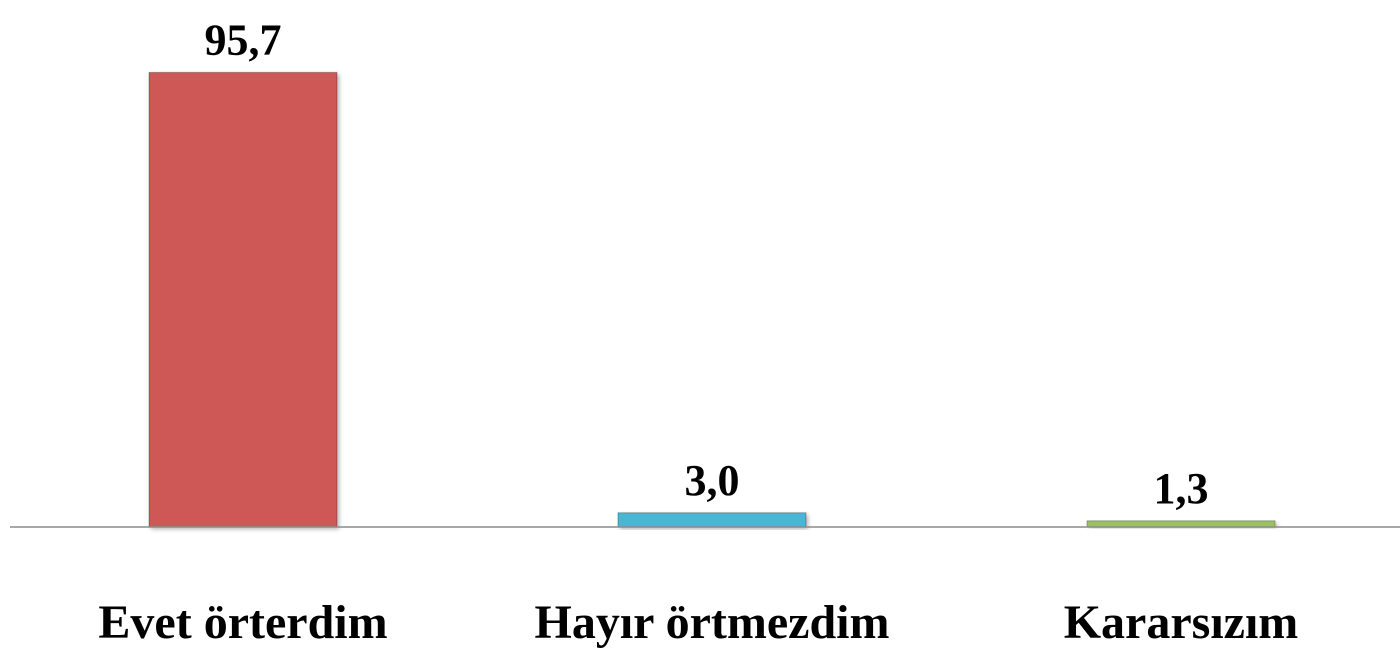 This screenshot has width=1400, height=653. I want to click on x-tick-label: Evet örterdim, so click(242, 622).